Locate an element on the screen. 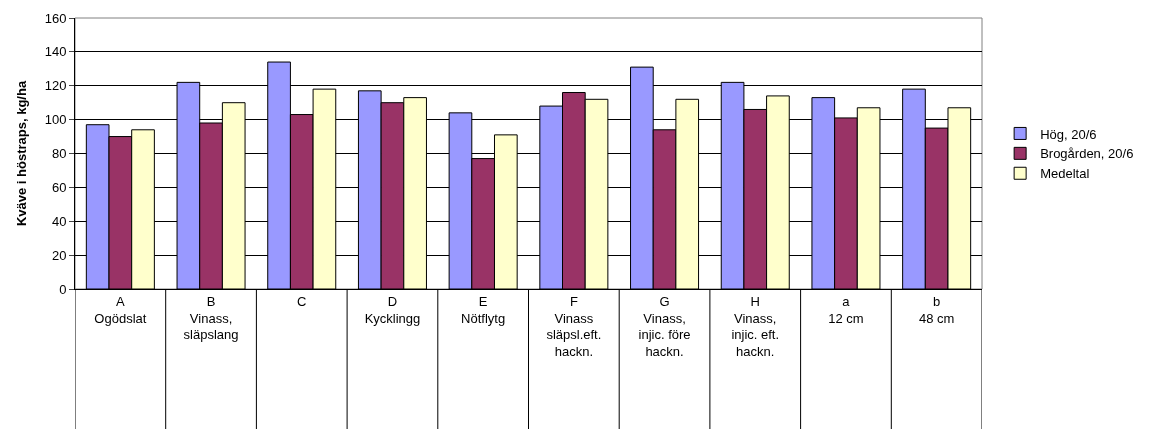 This screenshot has width=1172, height=429. x-tick-label: C is located at coordinates (302, 301).